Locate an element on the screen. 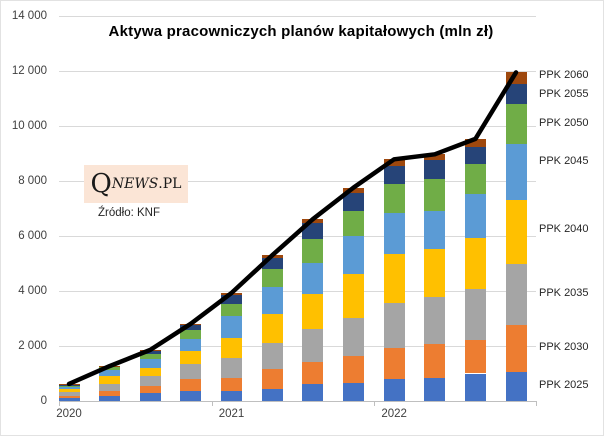 Image resolution: width=604 pixels, height=436 pixels. y-axis-tick-label: 8 000 is located at coordinates (32, 181).